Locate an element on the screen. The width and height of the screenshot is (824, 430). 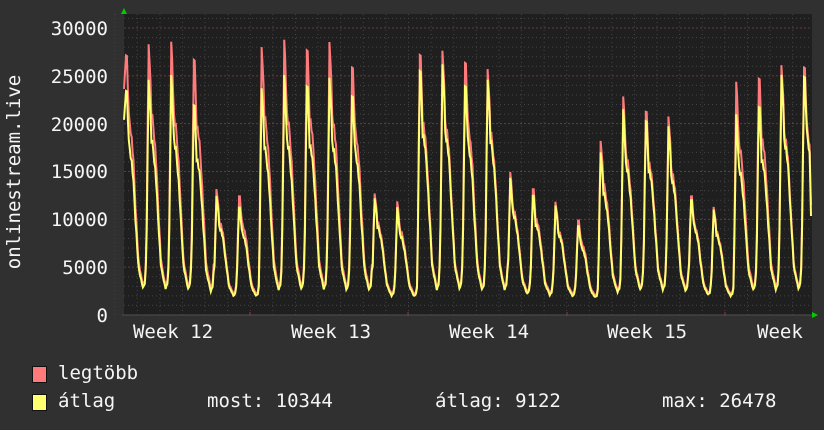
y-tick-label: 10000 is located at coordinates (79, 220).